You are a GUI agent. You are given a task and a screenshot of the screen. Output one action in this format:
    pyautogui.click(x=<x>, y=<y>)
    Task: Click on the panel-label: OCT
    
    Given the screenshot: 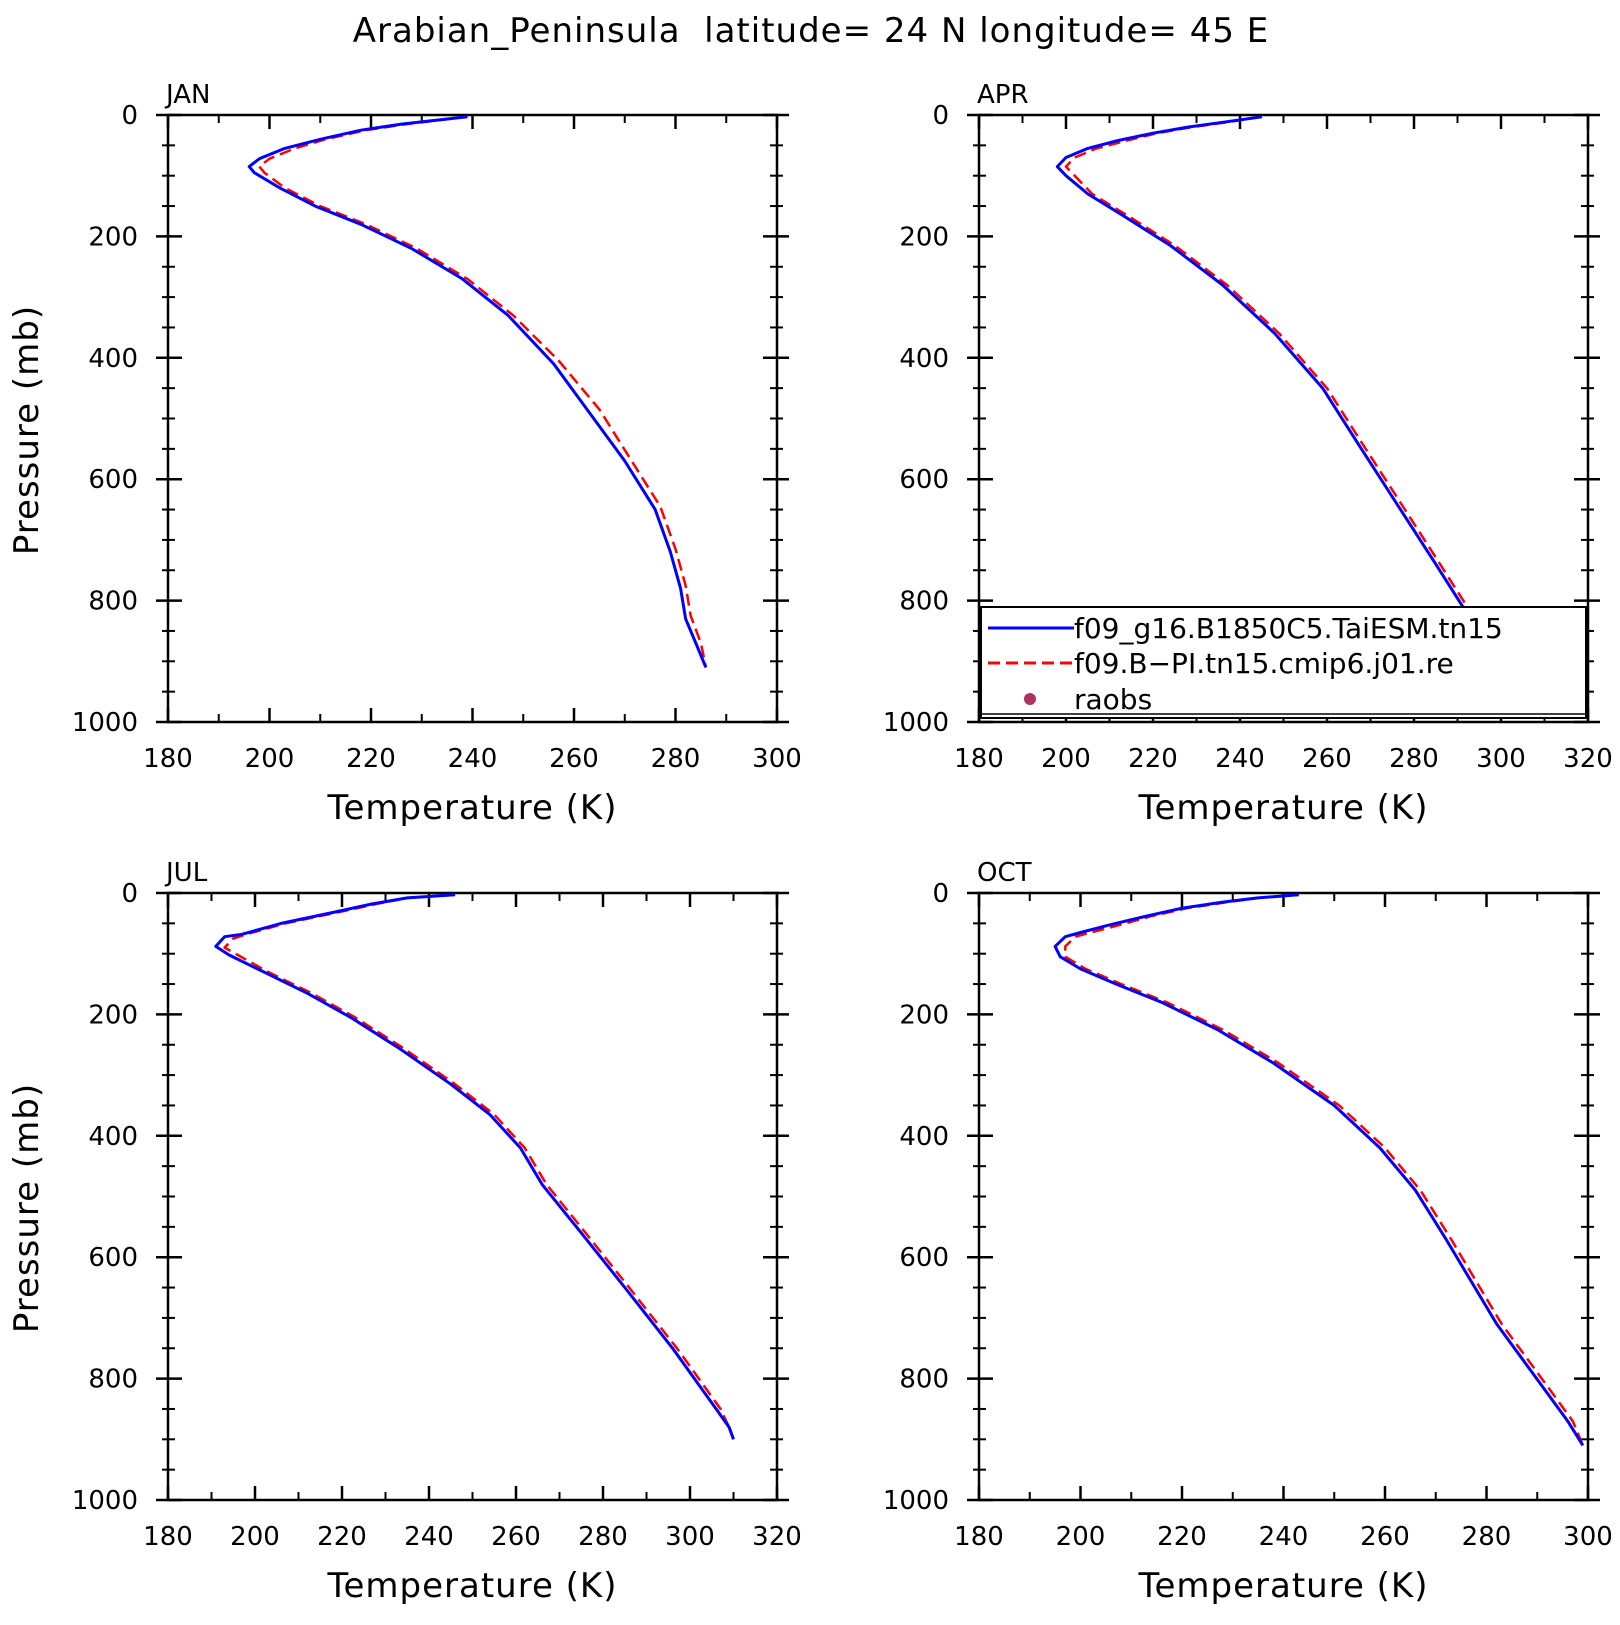 What is the action you would take?
    pyautogui.click(x=1004, y=873)
    